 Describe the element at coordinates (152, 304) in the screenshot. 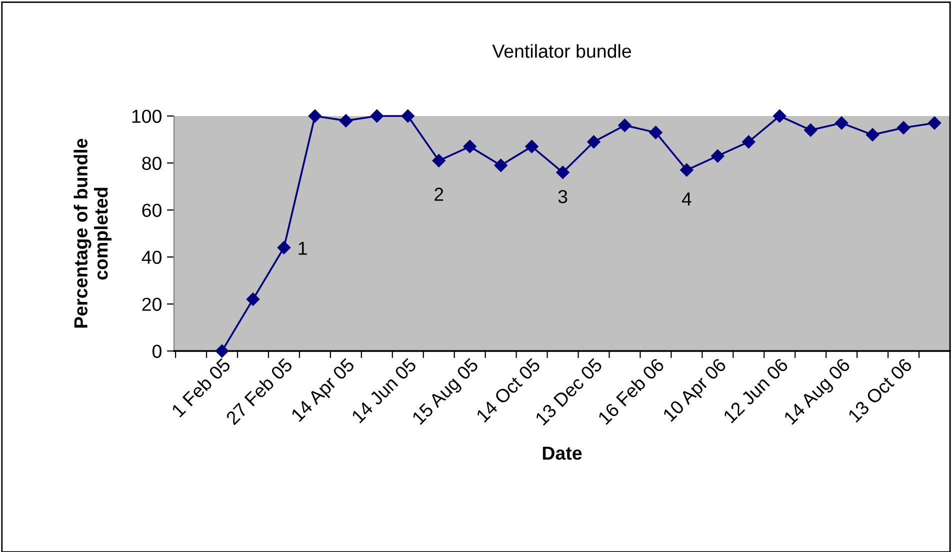

I see `y-tick-label: 20` at that location.